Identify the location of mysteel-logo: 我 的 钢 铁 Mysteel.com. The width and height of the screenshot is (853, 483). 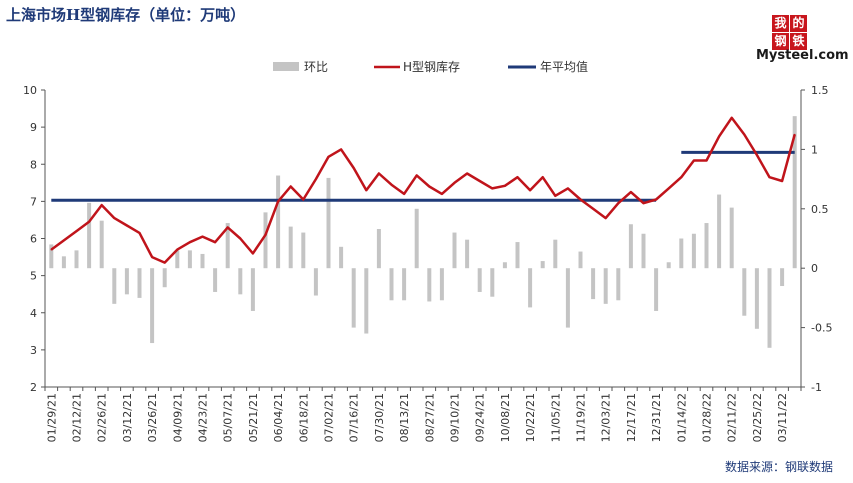
(802, 40).